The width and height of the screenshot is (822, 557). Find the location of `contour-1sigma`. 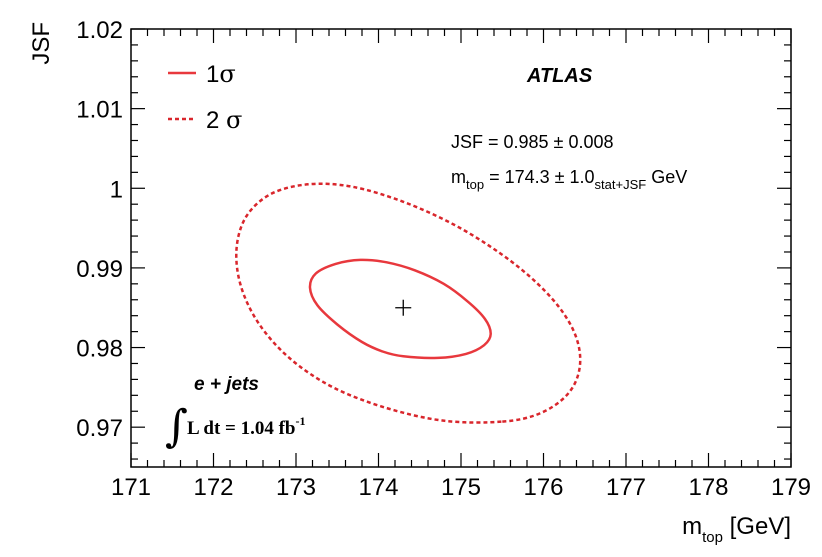

contour-1sigma is located at coordinates (400, 309).